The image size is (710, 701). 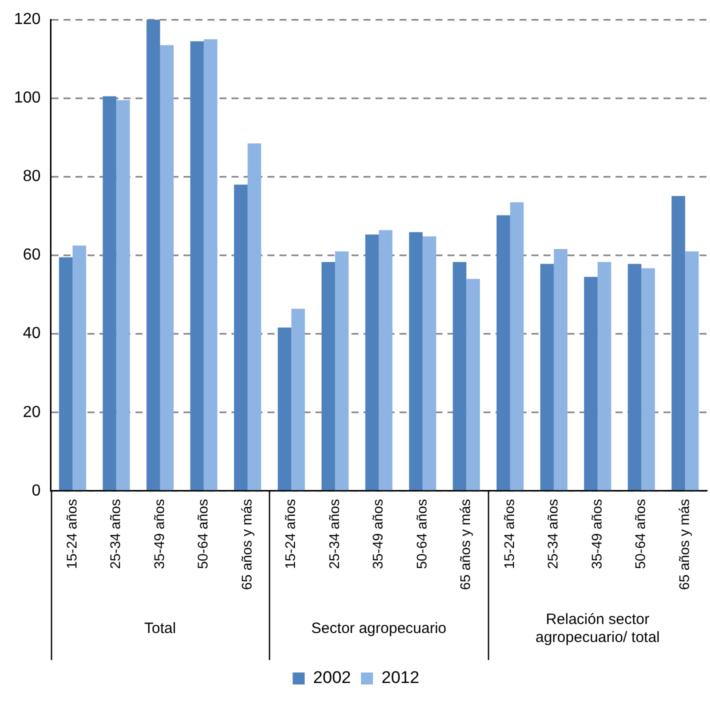 I want to click on y-tick-label: 0, so click(x=36, y=491).